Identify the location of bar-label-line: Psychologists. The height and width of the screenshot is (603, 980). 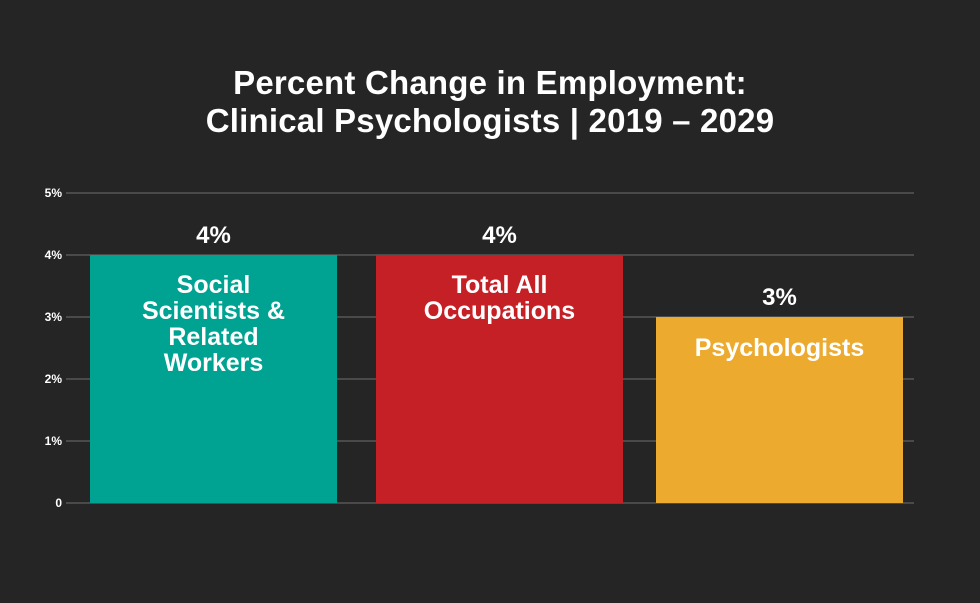
(779, 348).